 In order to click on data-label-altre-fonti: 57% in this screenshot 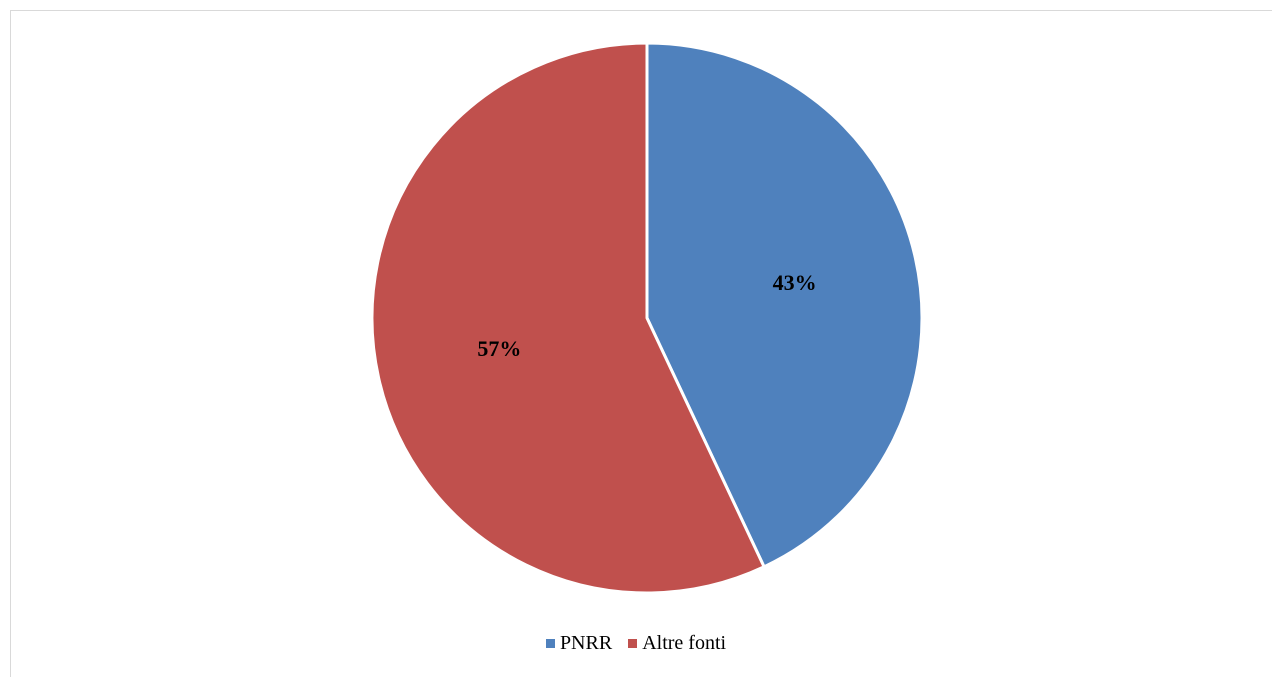, I will do `click(499, 348)`.